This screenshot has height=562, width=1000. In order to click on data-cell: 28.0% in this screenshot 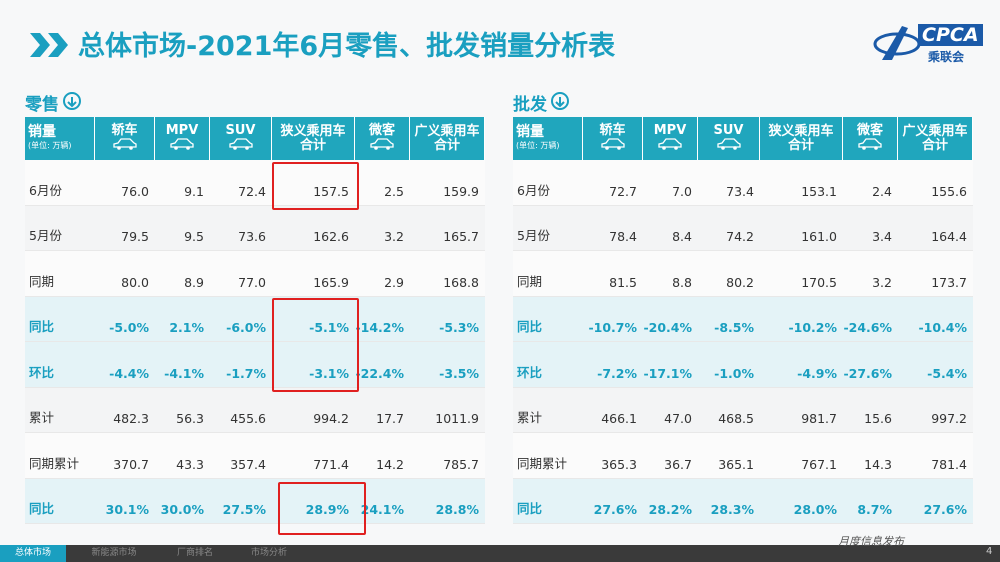, I will do `click(801, 501)`.